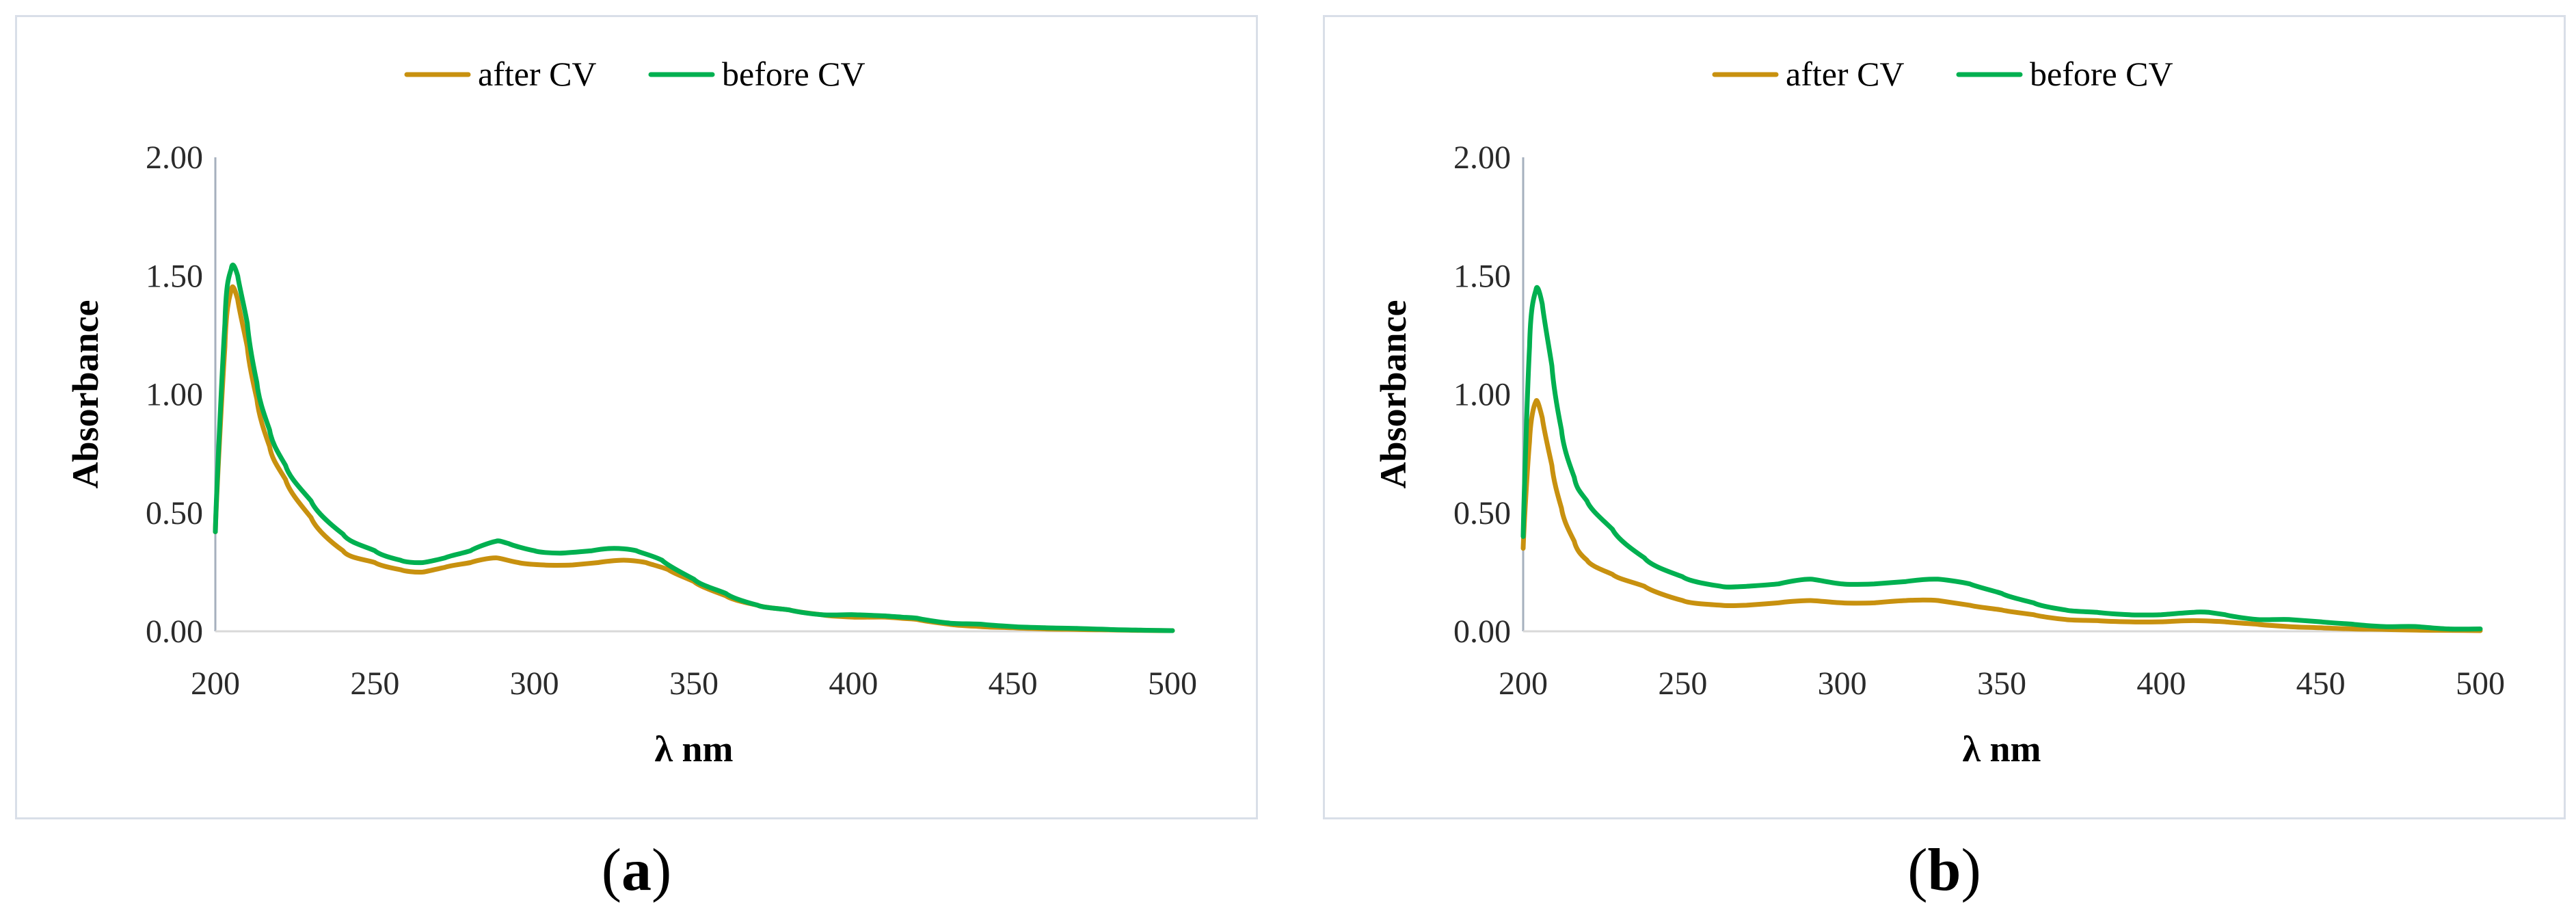  I want to click on series-line-before-cv, so click(2001, 459).